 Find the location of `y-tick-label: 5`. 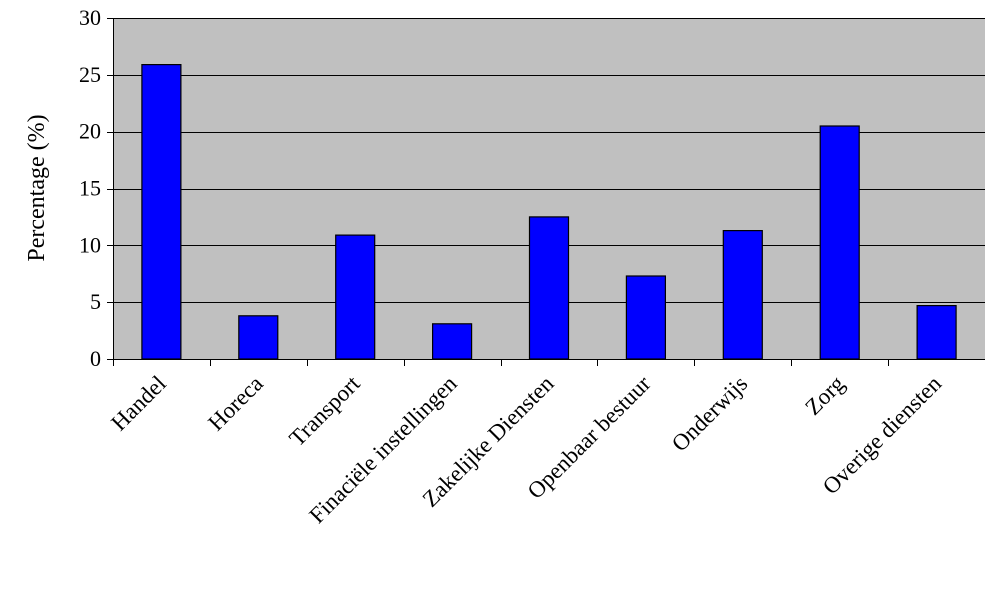

y-tick-label: 5 is located at coordinates (95, 301).